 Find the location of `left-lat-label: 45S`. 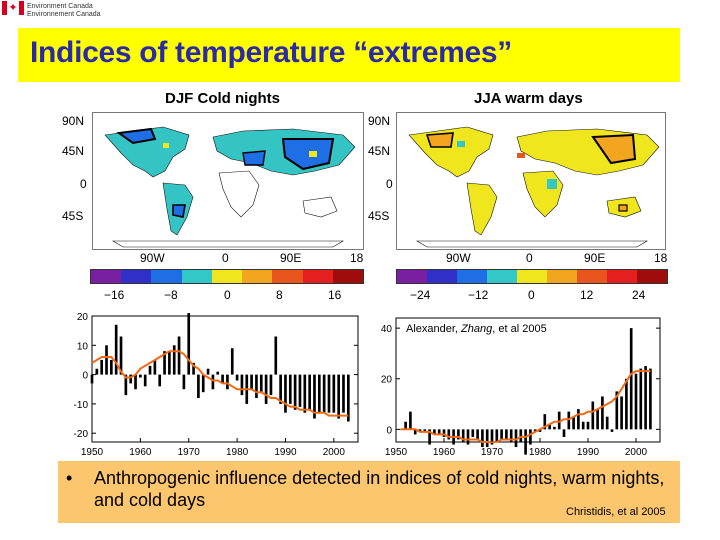

left-lat-label: 45S is located at coordinates (73, 216).